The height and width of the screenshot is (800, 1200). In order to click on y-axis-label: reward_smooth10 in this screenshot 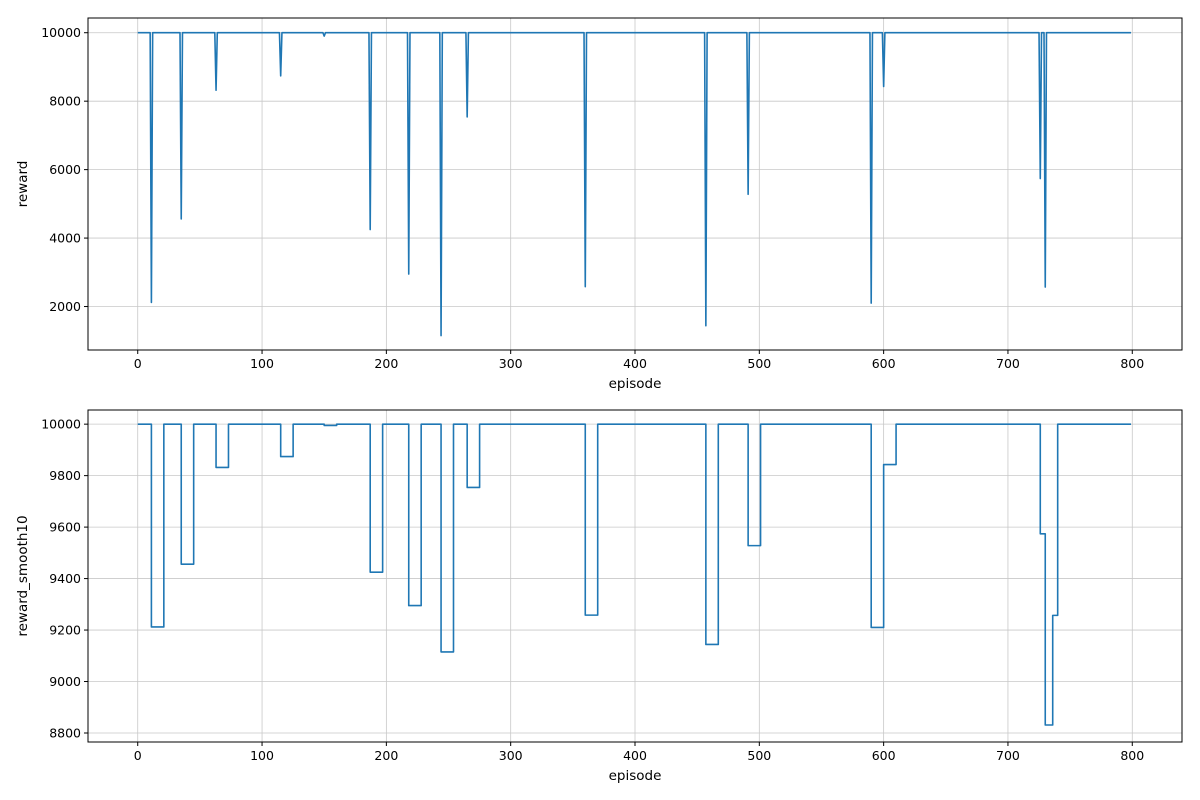, I will do `click(23, 575)`.